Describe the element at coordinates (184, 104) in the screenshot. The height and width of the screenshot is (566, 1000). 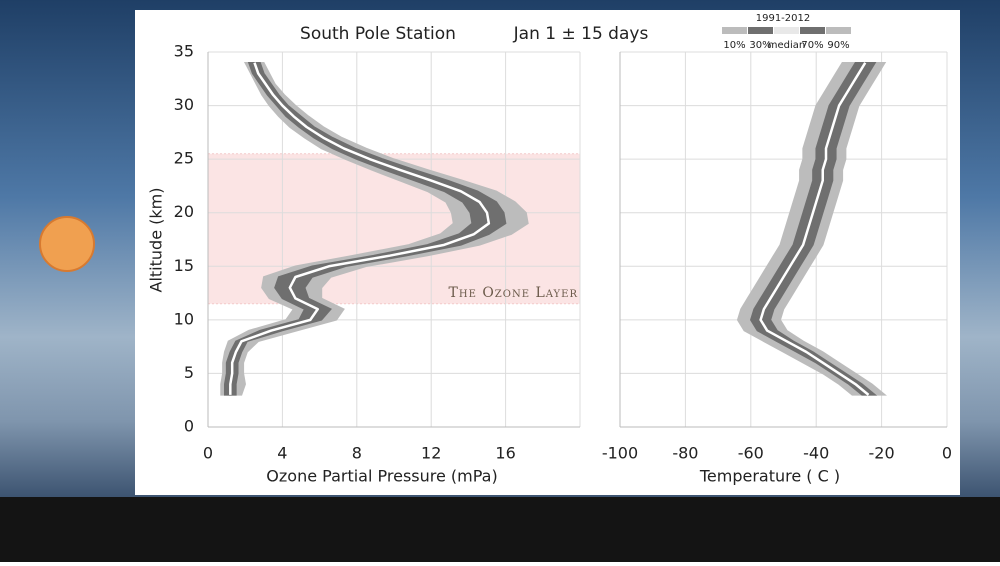
I see `y-tick-label: 30` at that location.